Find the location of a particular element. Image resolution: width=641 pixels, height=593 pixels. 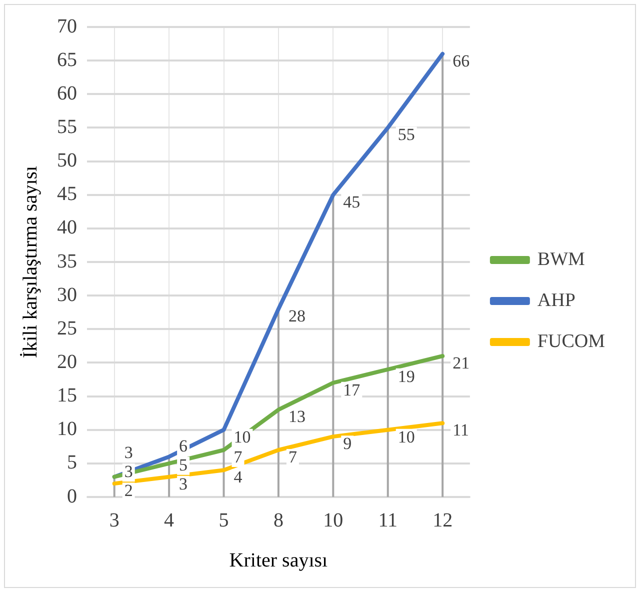

y-tick-label: 45 is located at coordinates (67, 194).